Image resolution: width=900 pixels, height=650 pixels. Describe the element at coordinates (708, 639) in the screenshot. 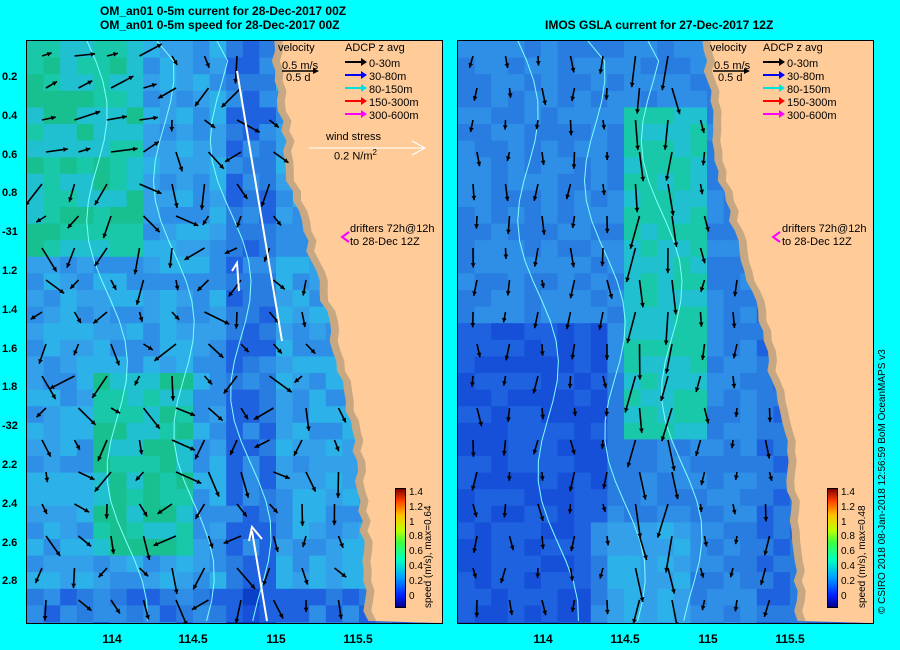

I see `x-tick-115-right: 115` at that location.